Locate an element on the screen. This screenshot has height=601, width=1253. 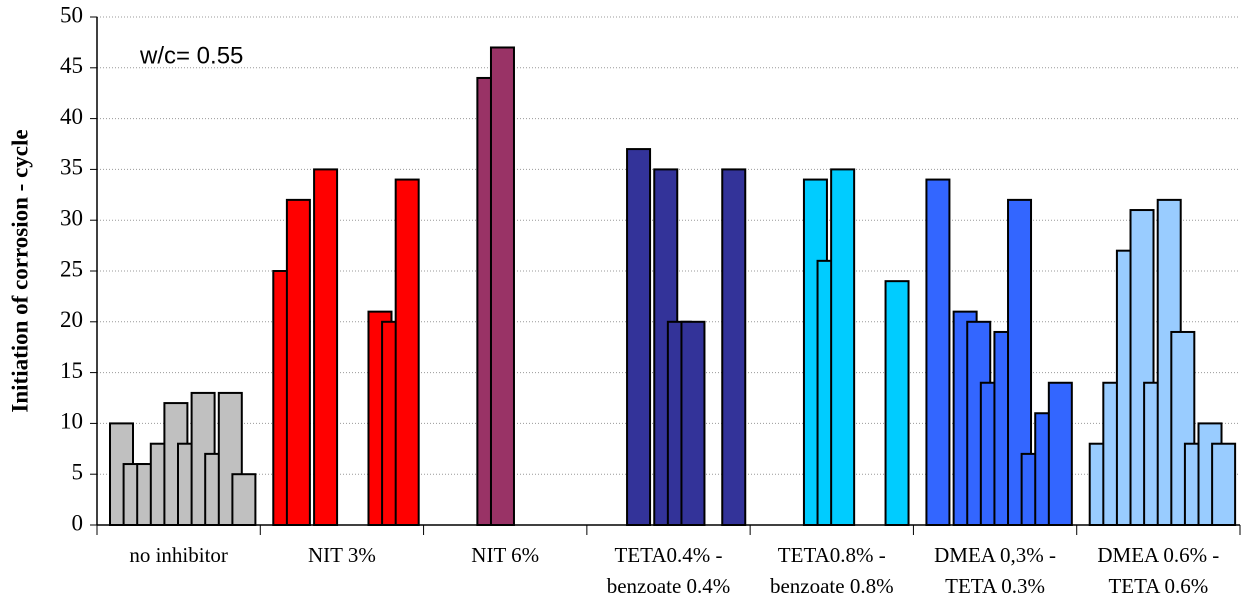
x-tick-label: TETA0.8% -benzoate 0.8% is located at coordinates (832, 570).